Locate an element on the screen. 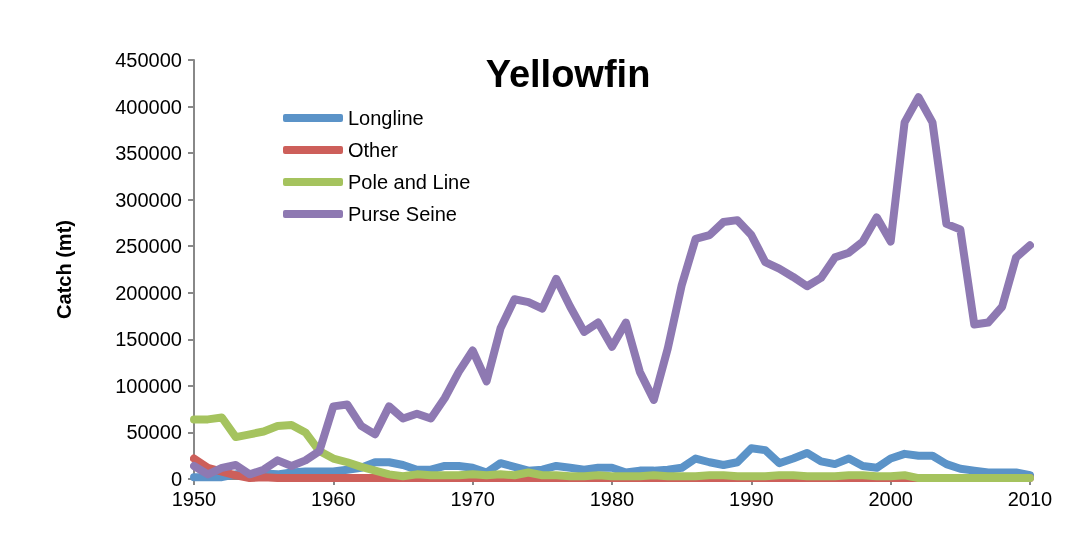 Image resolution: width=1091 pixels, height=544 pixels. x-tick-label: 2000 is located at coordinates (890, 499).